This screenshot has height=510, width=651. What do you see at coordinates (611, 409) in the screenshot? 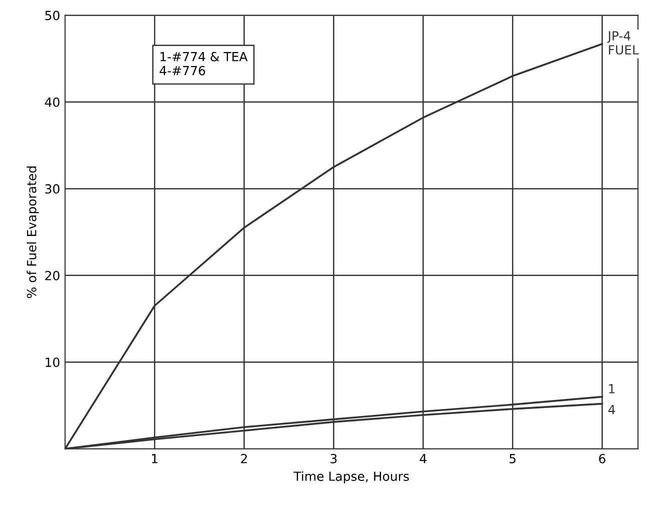
I see `series-label: 4` at bounding box center [611, 409].